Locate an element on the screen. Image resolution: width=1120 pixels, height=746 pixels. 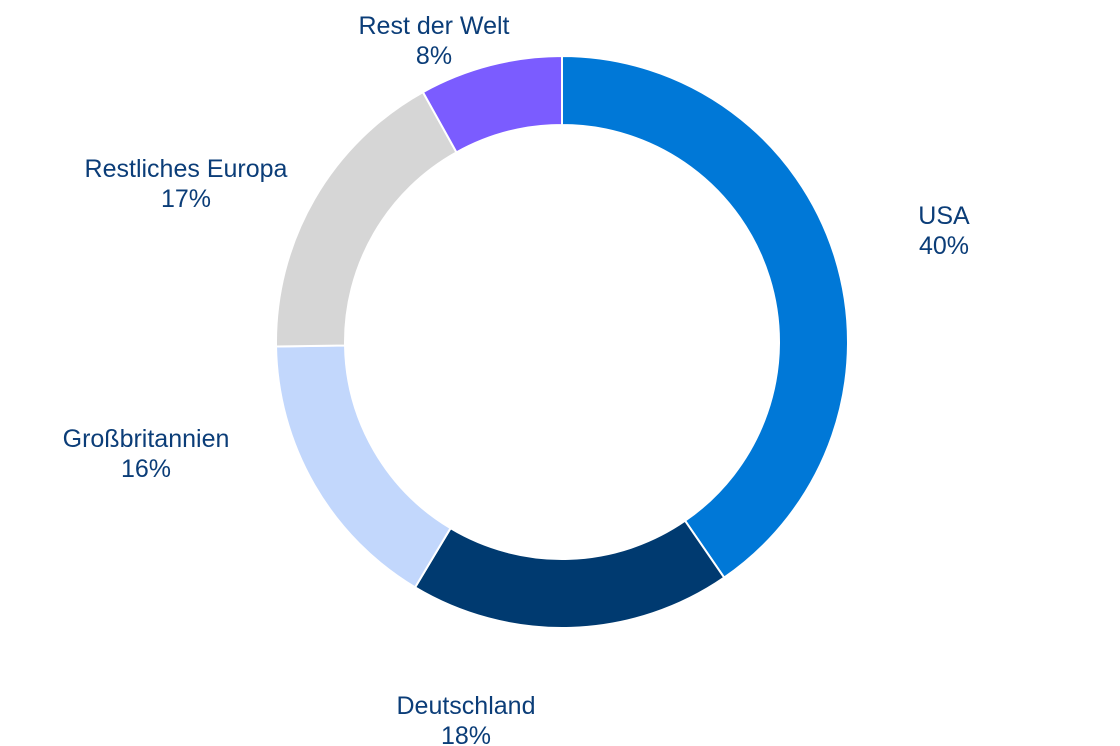
slice-label-value: 18% is located at coordinates (466, 734).